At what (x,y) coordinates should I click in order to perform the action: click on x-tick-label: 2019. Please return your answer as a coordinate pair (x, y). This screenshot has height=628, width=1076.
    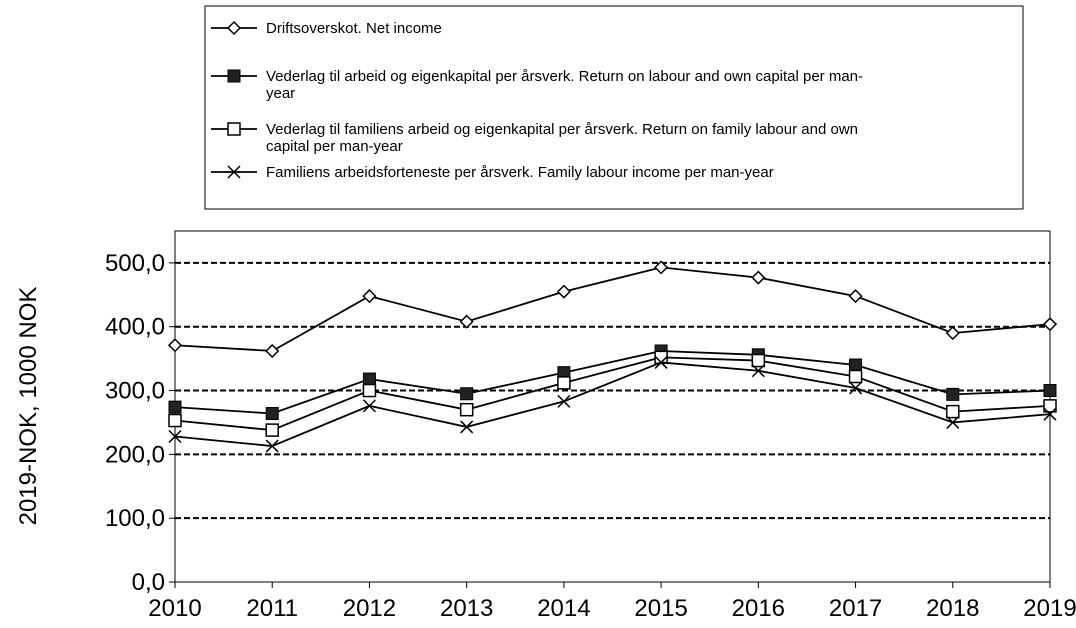
    Looking at the image, I should click on (1049, 608).